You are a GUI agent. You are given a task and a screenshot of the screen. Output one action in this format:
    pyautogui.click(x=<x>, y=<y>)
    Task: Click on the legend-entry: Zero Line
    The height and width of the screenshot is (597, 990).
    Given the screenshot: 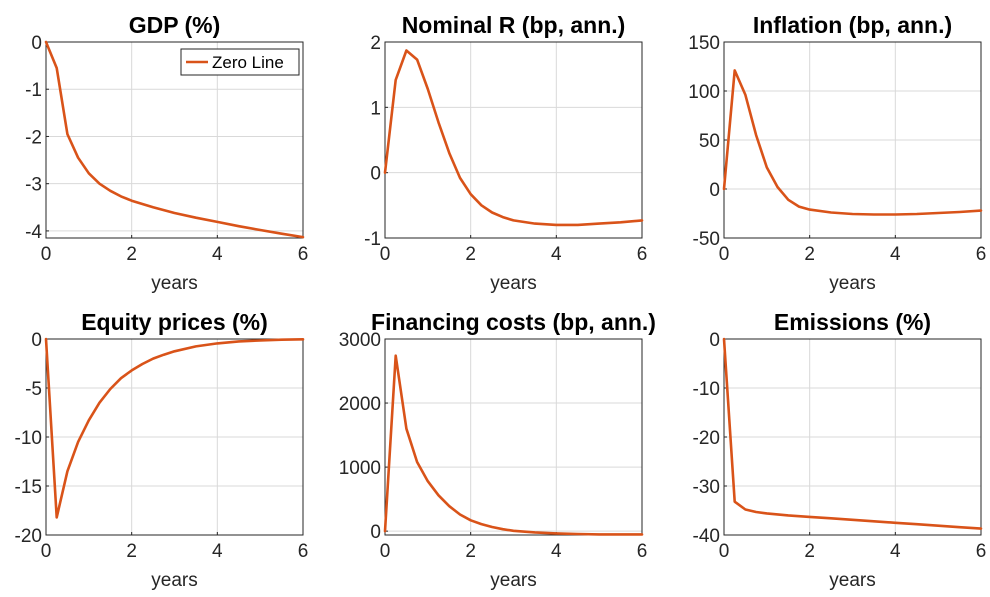 What is the action you would take?
    pyautogui.click(x=248, y=62)
    